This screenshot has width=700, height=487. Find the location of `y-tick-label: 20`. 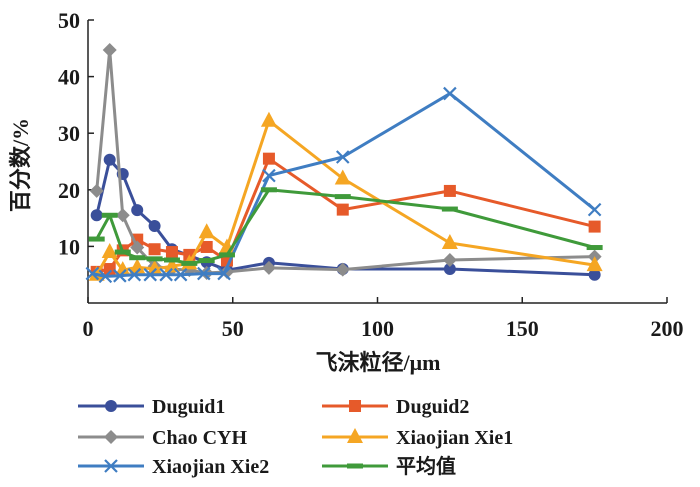

y-tick-label: 20 is located at coordinates (69, 190).